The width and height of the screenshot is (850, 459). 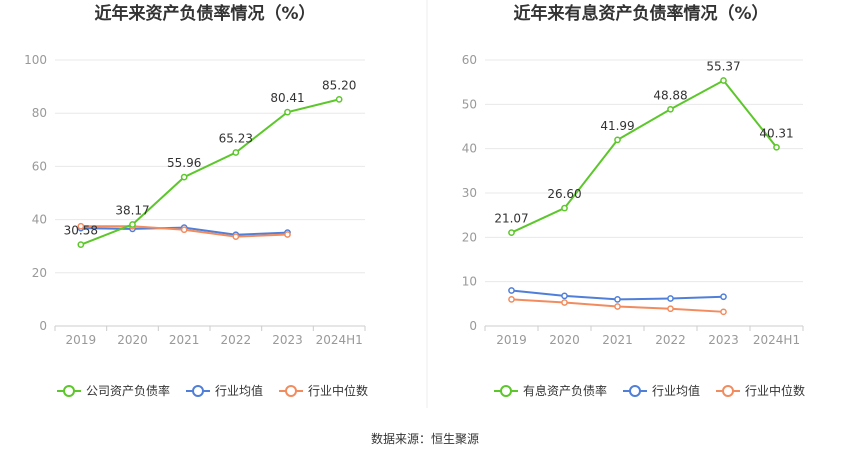 I want to click on left-data-label: 38.17, so click(x=132, y=210).